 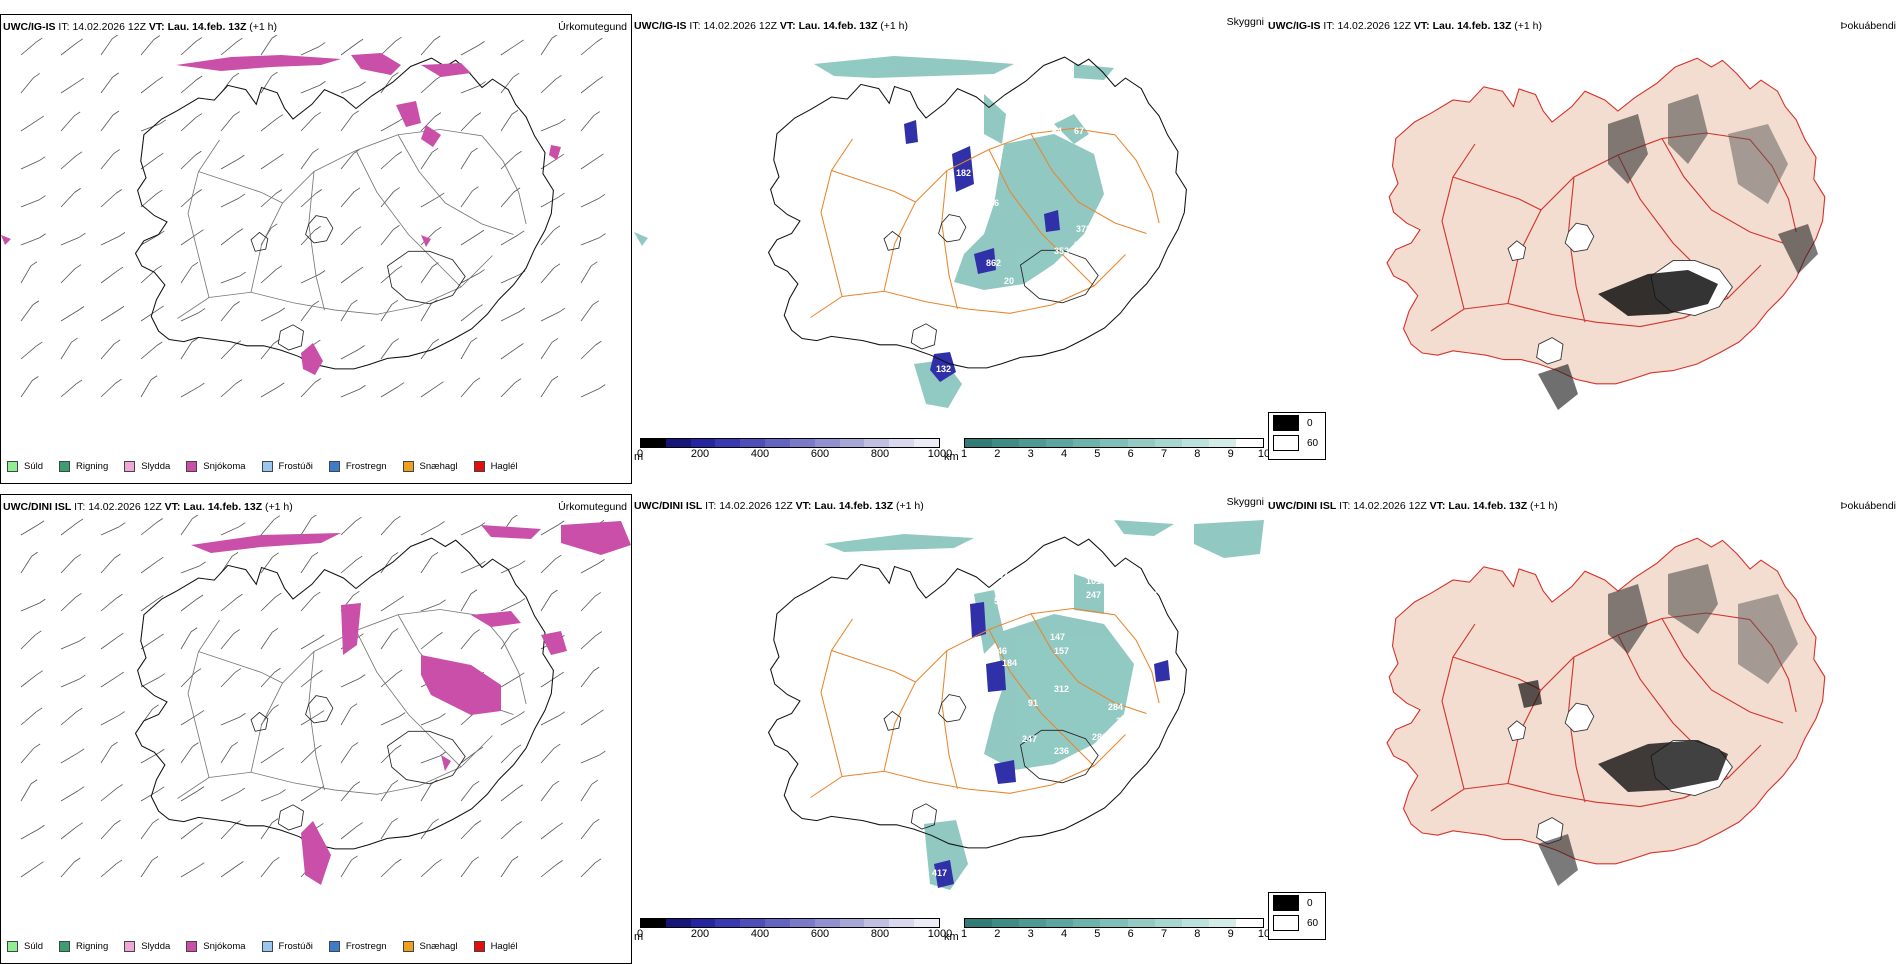 I want to click on sky-label: 862, so click(x=993, y=263).